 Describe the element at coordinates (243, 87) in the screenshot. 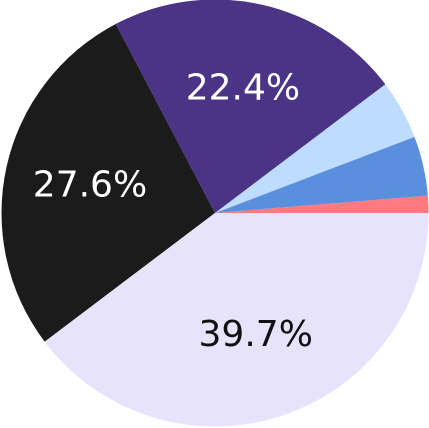

I see `slice-label: 22.4%` at that location.